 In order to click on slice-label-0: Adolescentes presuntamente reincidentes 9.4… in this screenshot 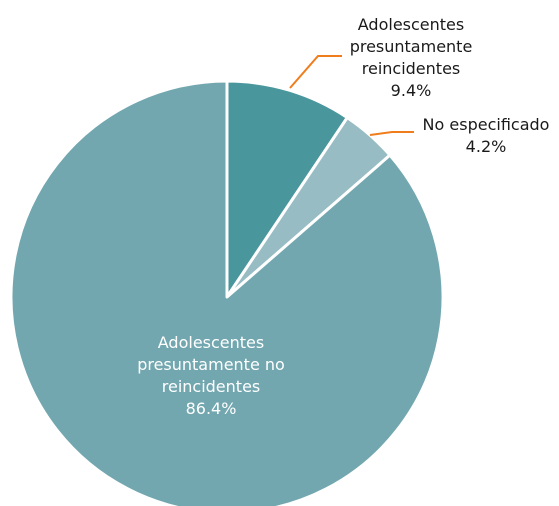, I will do `click(411, 57)`.